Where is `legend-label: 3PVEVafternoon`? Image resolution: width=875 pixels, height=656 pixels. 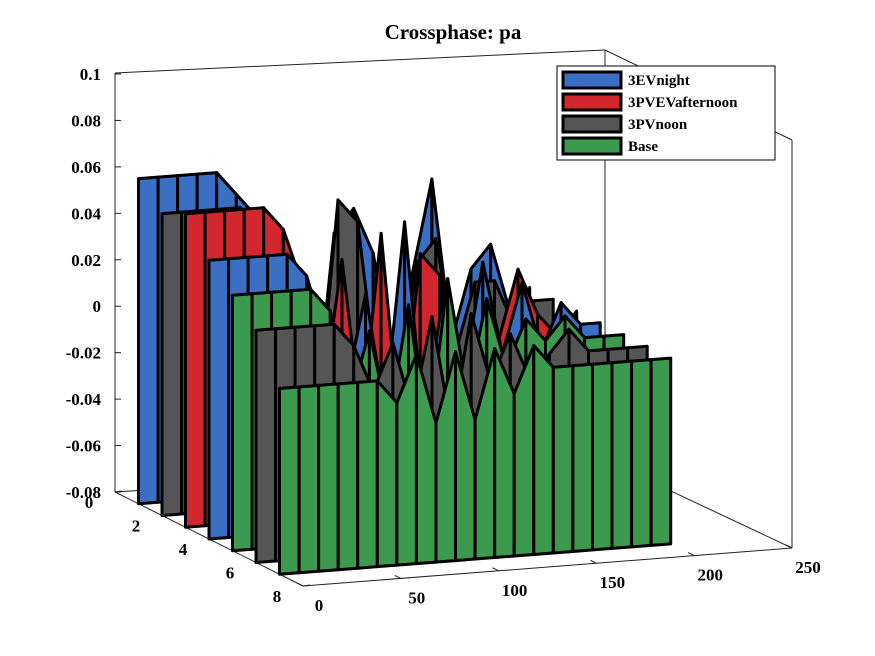 legend-label: 3PVEVafternoon is located at coordinates (683, 103).